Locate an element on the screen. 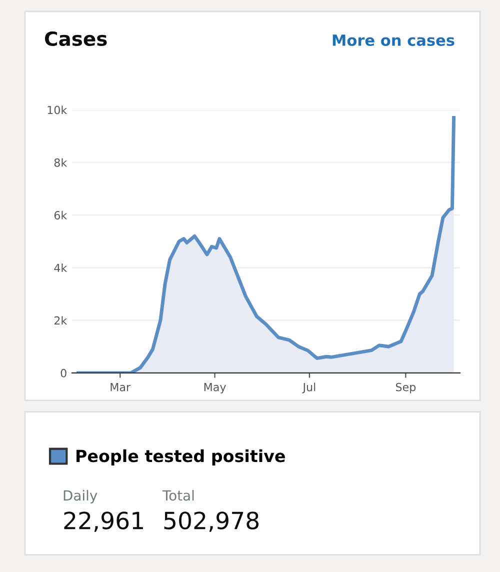 The height and width of the screenshot is (572, 500). text: More on cases is located at coordinates (393, 40).